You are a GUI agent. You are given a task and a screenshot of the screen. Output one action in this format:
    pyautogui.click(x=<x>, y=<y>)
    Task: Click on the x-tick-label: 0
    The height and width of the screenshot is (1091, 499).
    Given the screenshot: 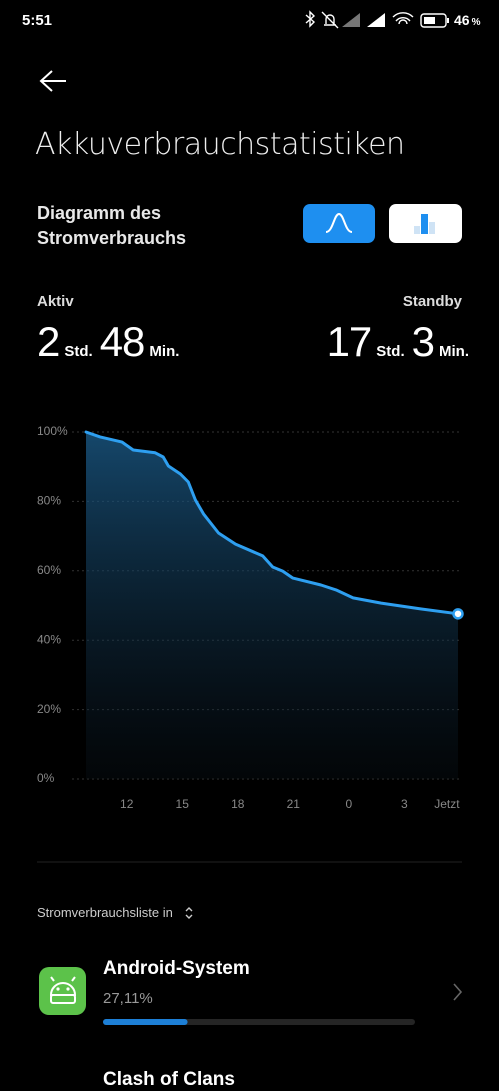 What is the action you would take?
    pyautogui.click(x=348, y=804)
    